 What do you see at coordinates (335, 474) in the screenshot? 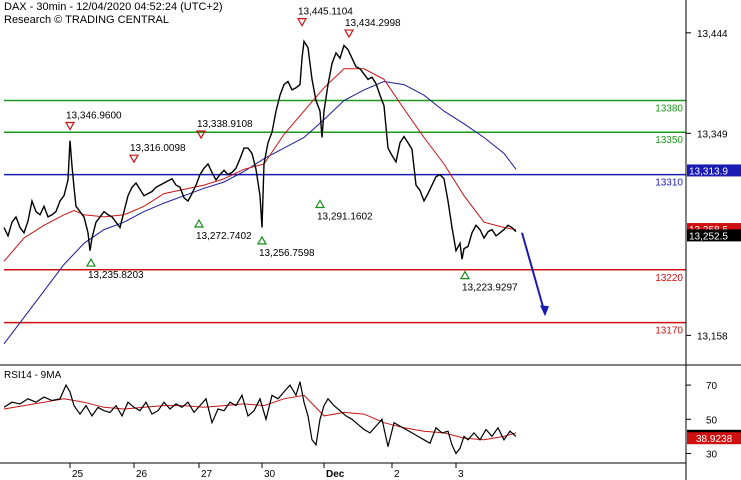
I see `time-tick-label: Dec` at bounding box center [335, 474].